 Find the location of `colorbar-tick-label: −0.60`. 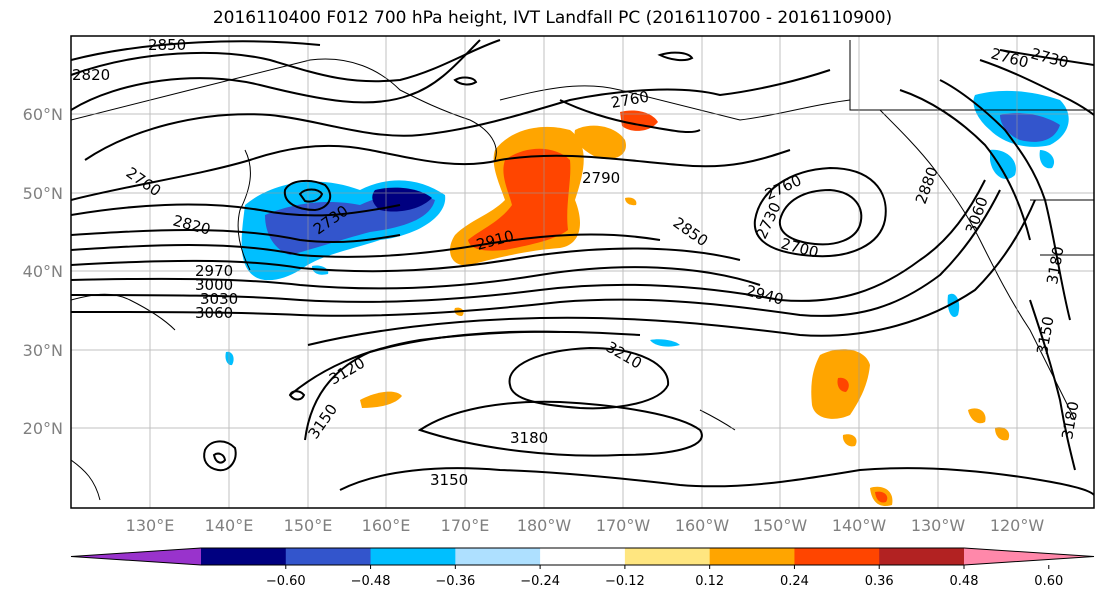

colorbar-tick-label: −0.60 is located at coordinates (286, 581).